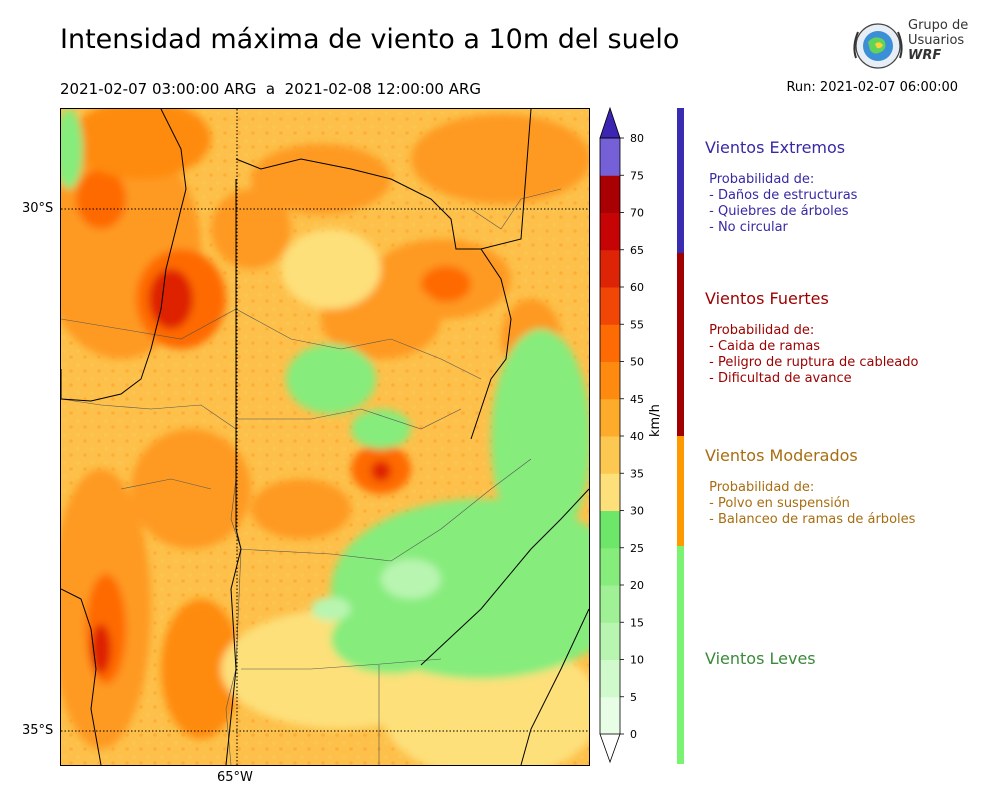  I want to click on category-strip, so click(680, 436).